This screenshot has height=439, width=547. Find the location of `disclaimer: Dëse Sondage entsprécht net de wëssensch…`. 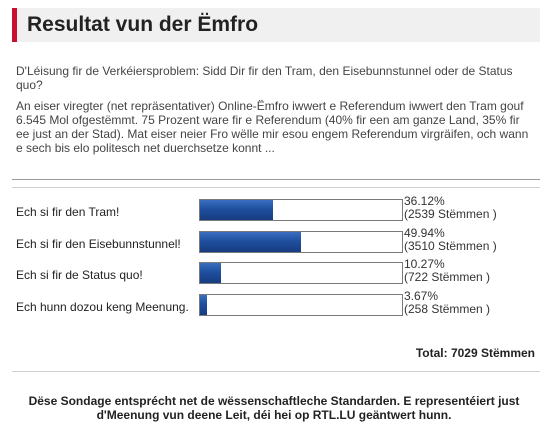

disclaimer: Dëse Sondage entsprécht net de wëssensch… is located at coordinates (274, 408).